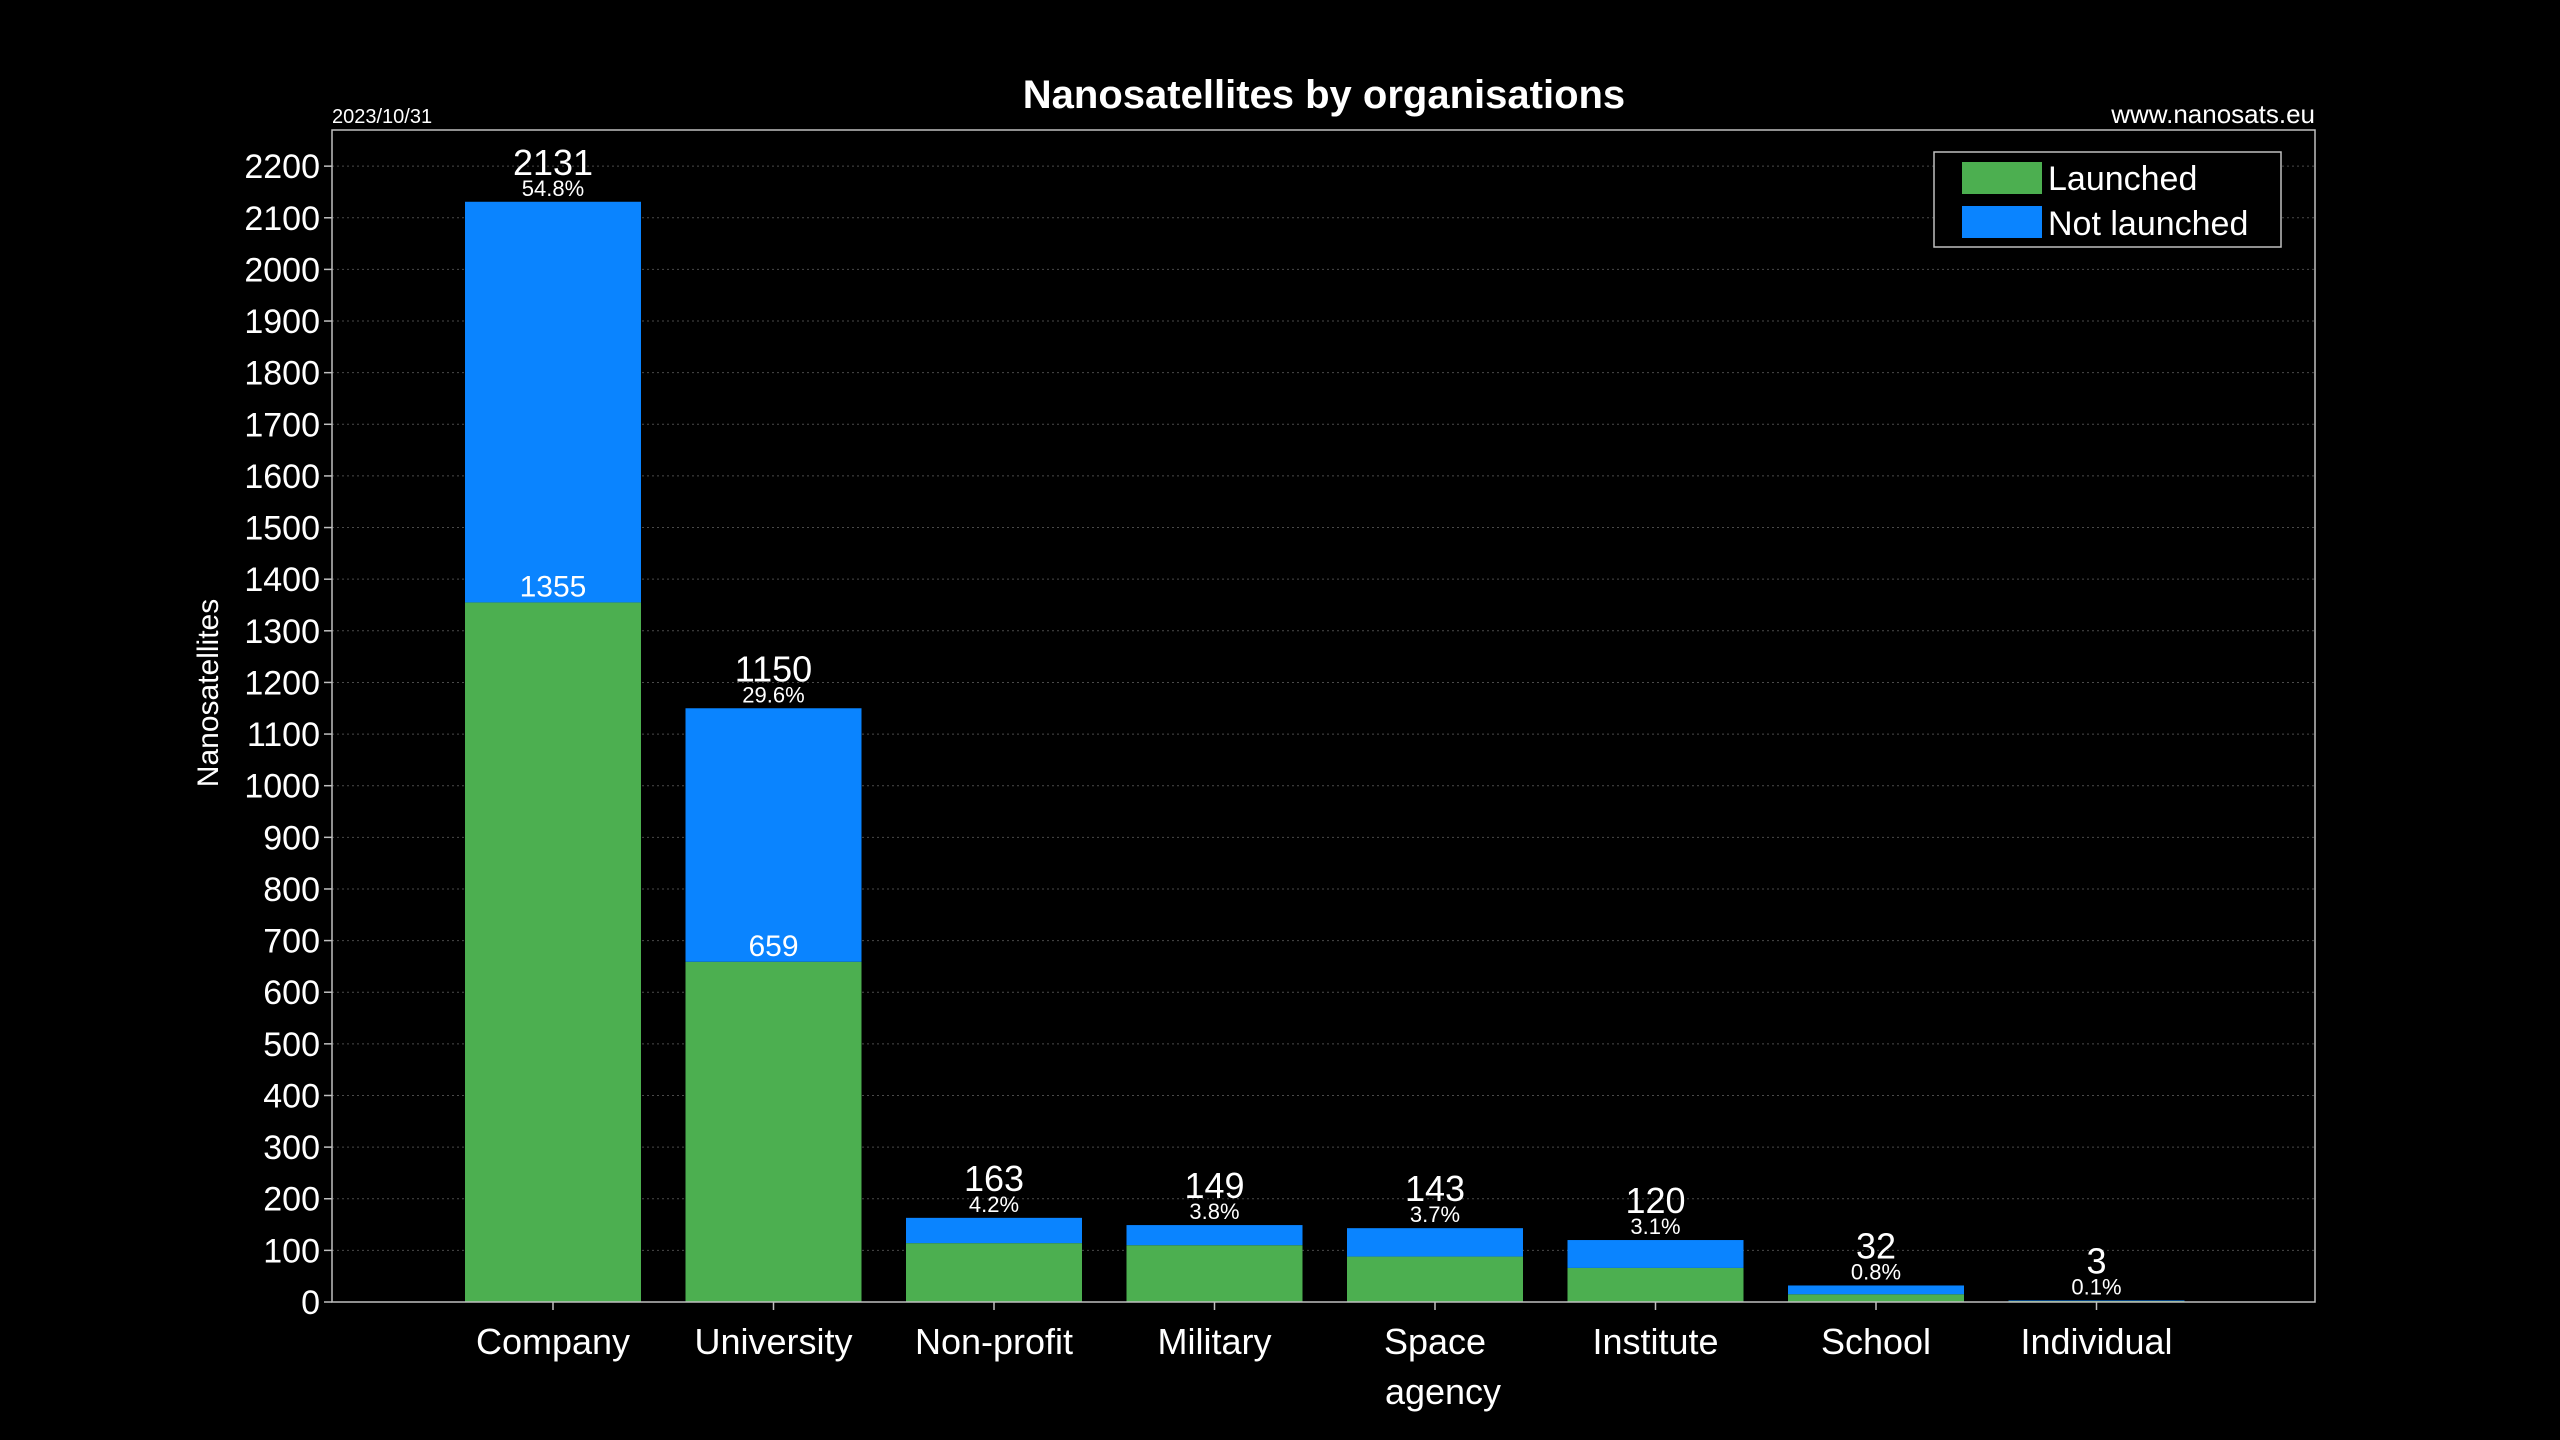  Describe the element at coordinates (1214, 1211) in the screenshot. I see `percentage-label: 3.8%` at that location.